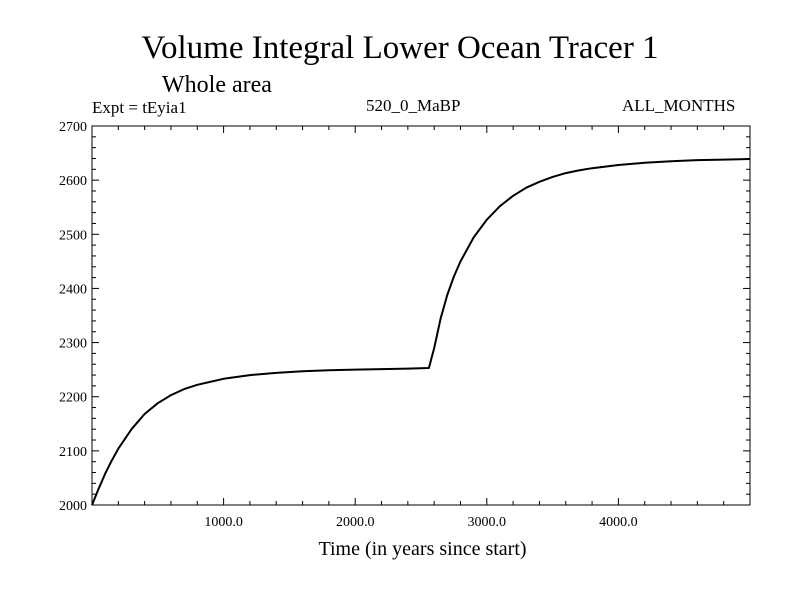 This screenshot has height=600, width=800. What do you see at coordinates (73, 127) in the screenshot?
I see `y-tick-label: 2700` at bounding box center [73, 127].